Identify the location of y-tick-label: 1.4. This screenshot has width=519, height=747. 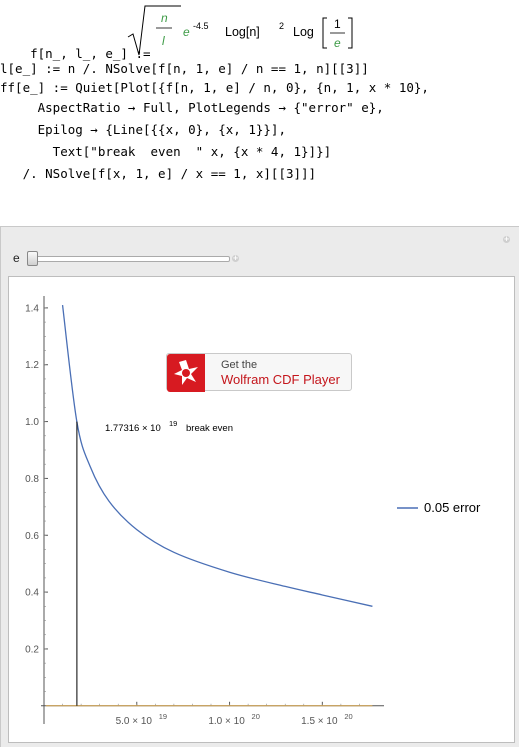
(32, 308).